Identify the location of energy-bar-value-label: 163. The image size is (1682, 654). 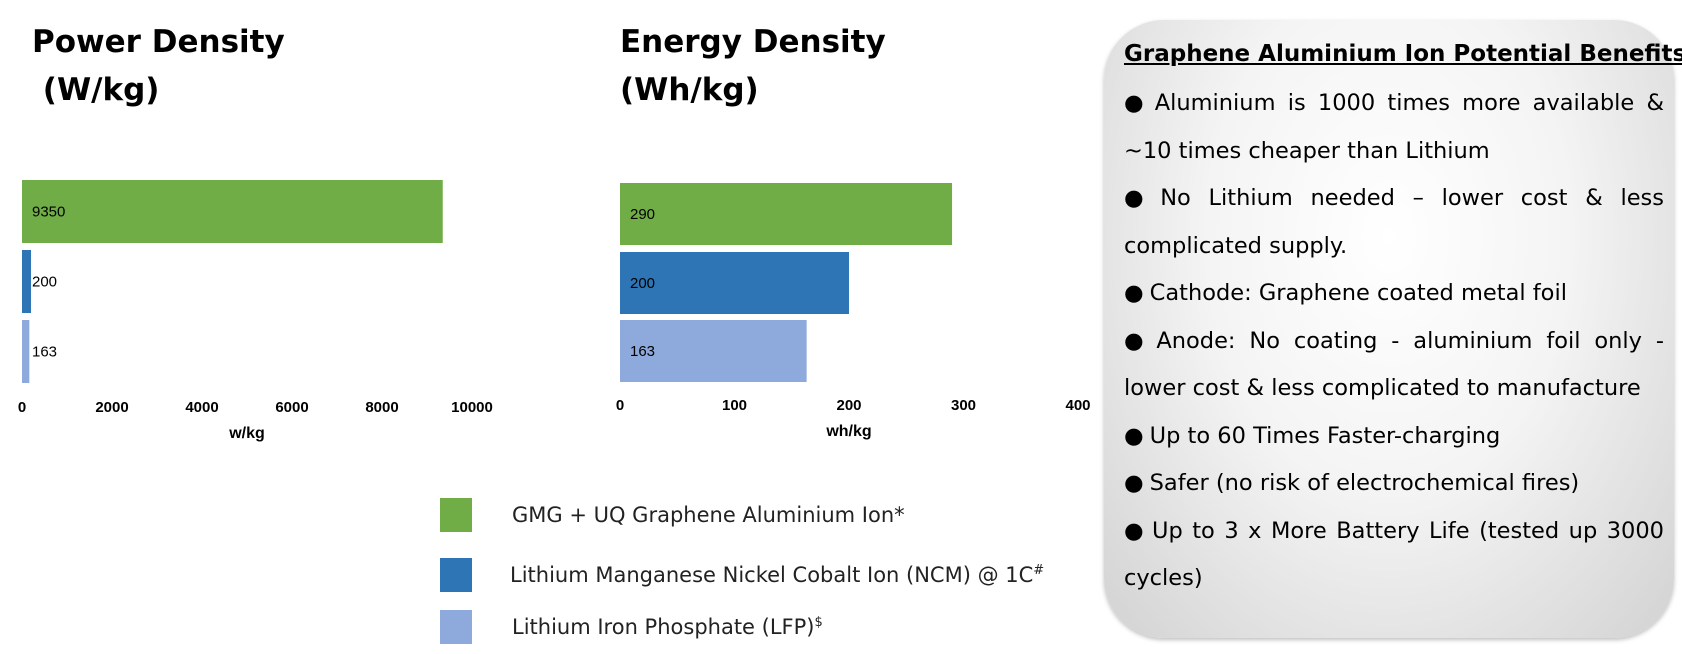
(642, 351).